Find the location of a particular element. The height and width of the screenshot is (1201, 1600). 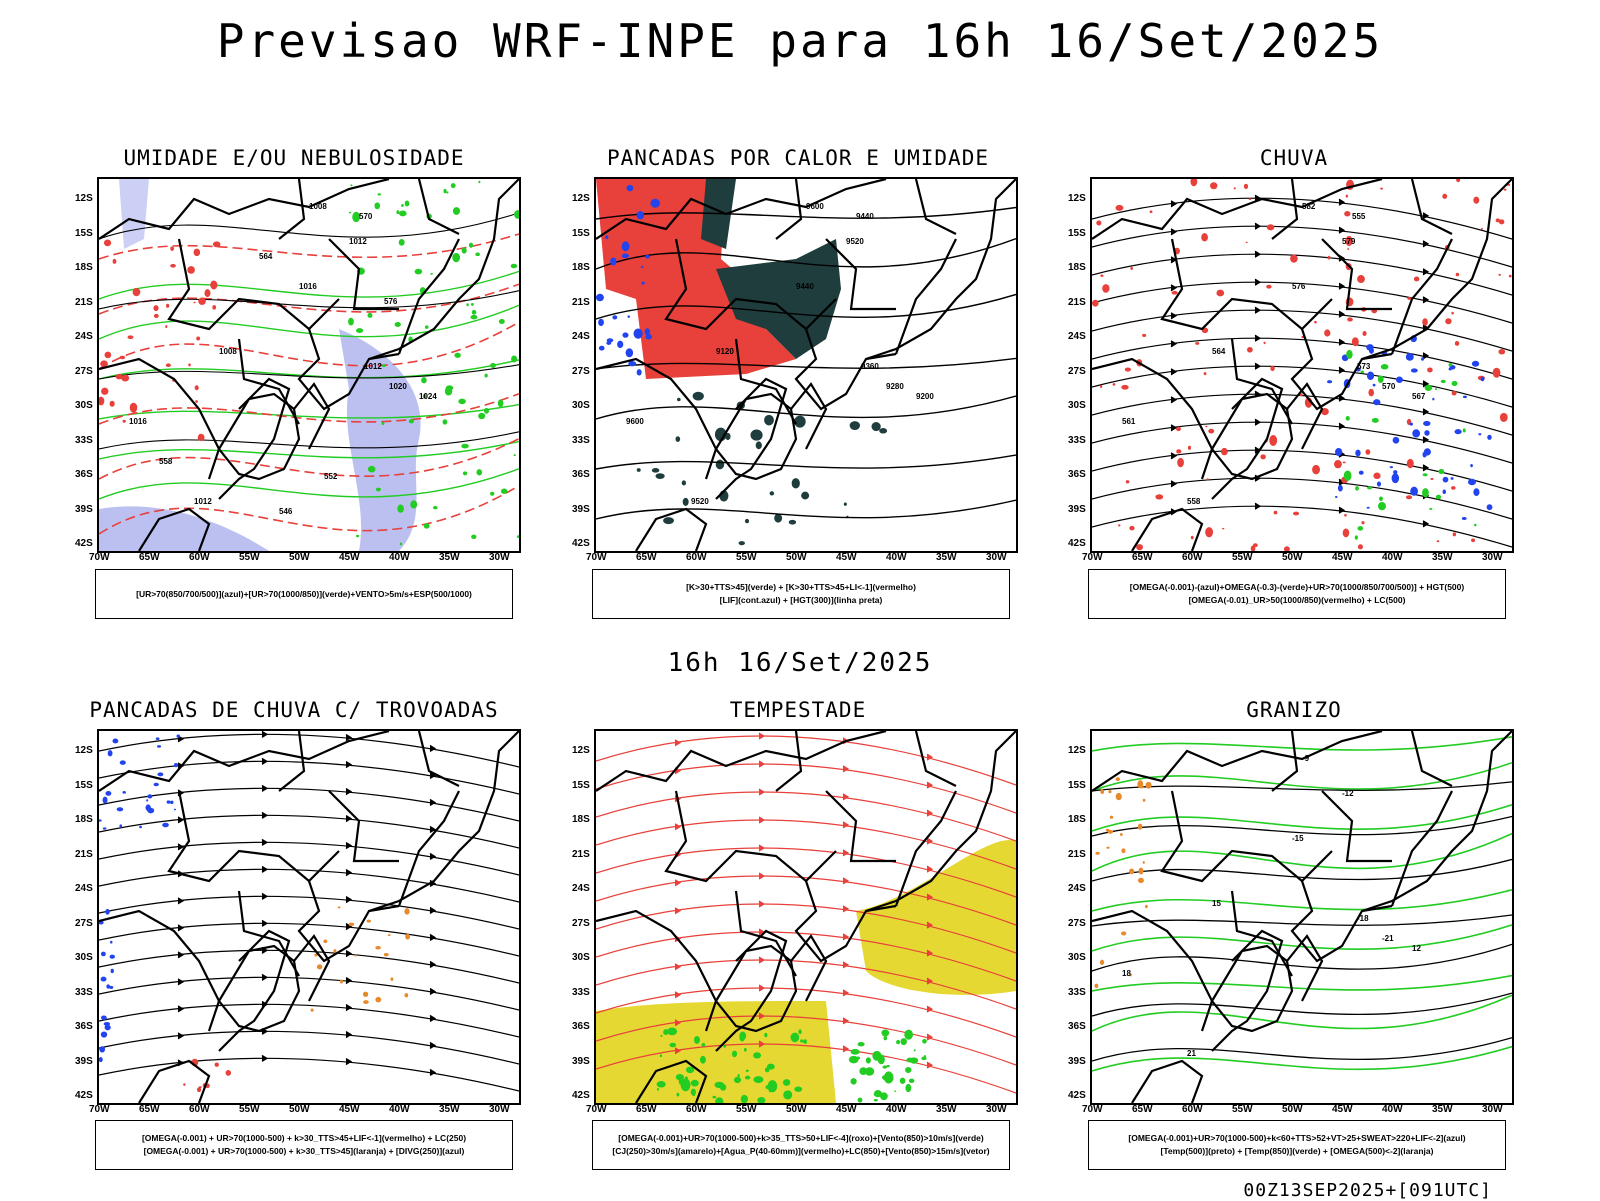

map-frame: -9 -12 -15 -18 -21 12 15 18 21 is located at coordinates (1302, 917).